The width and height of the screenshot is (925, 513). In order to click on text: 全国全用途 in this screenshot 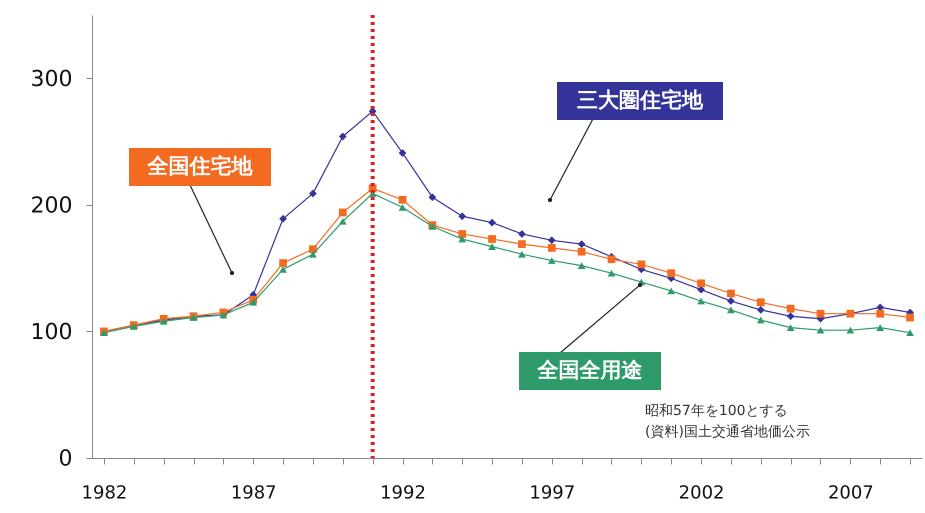, I will do `click(589, 370)`.